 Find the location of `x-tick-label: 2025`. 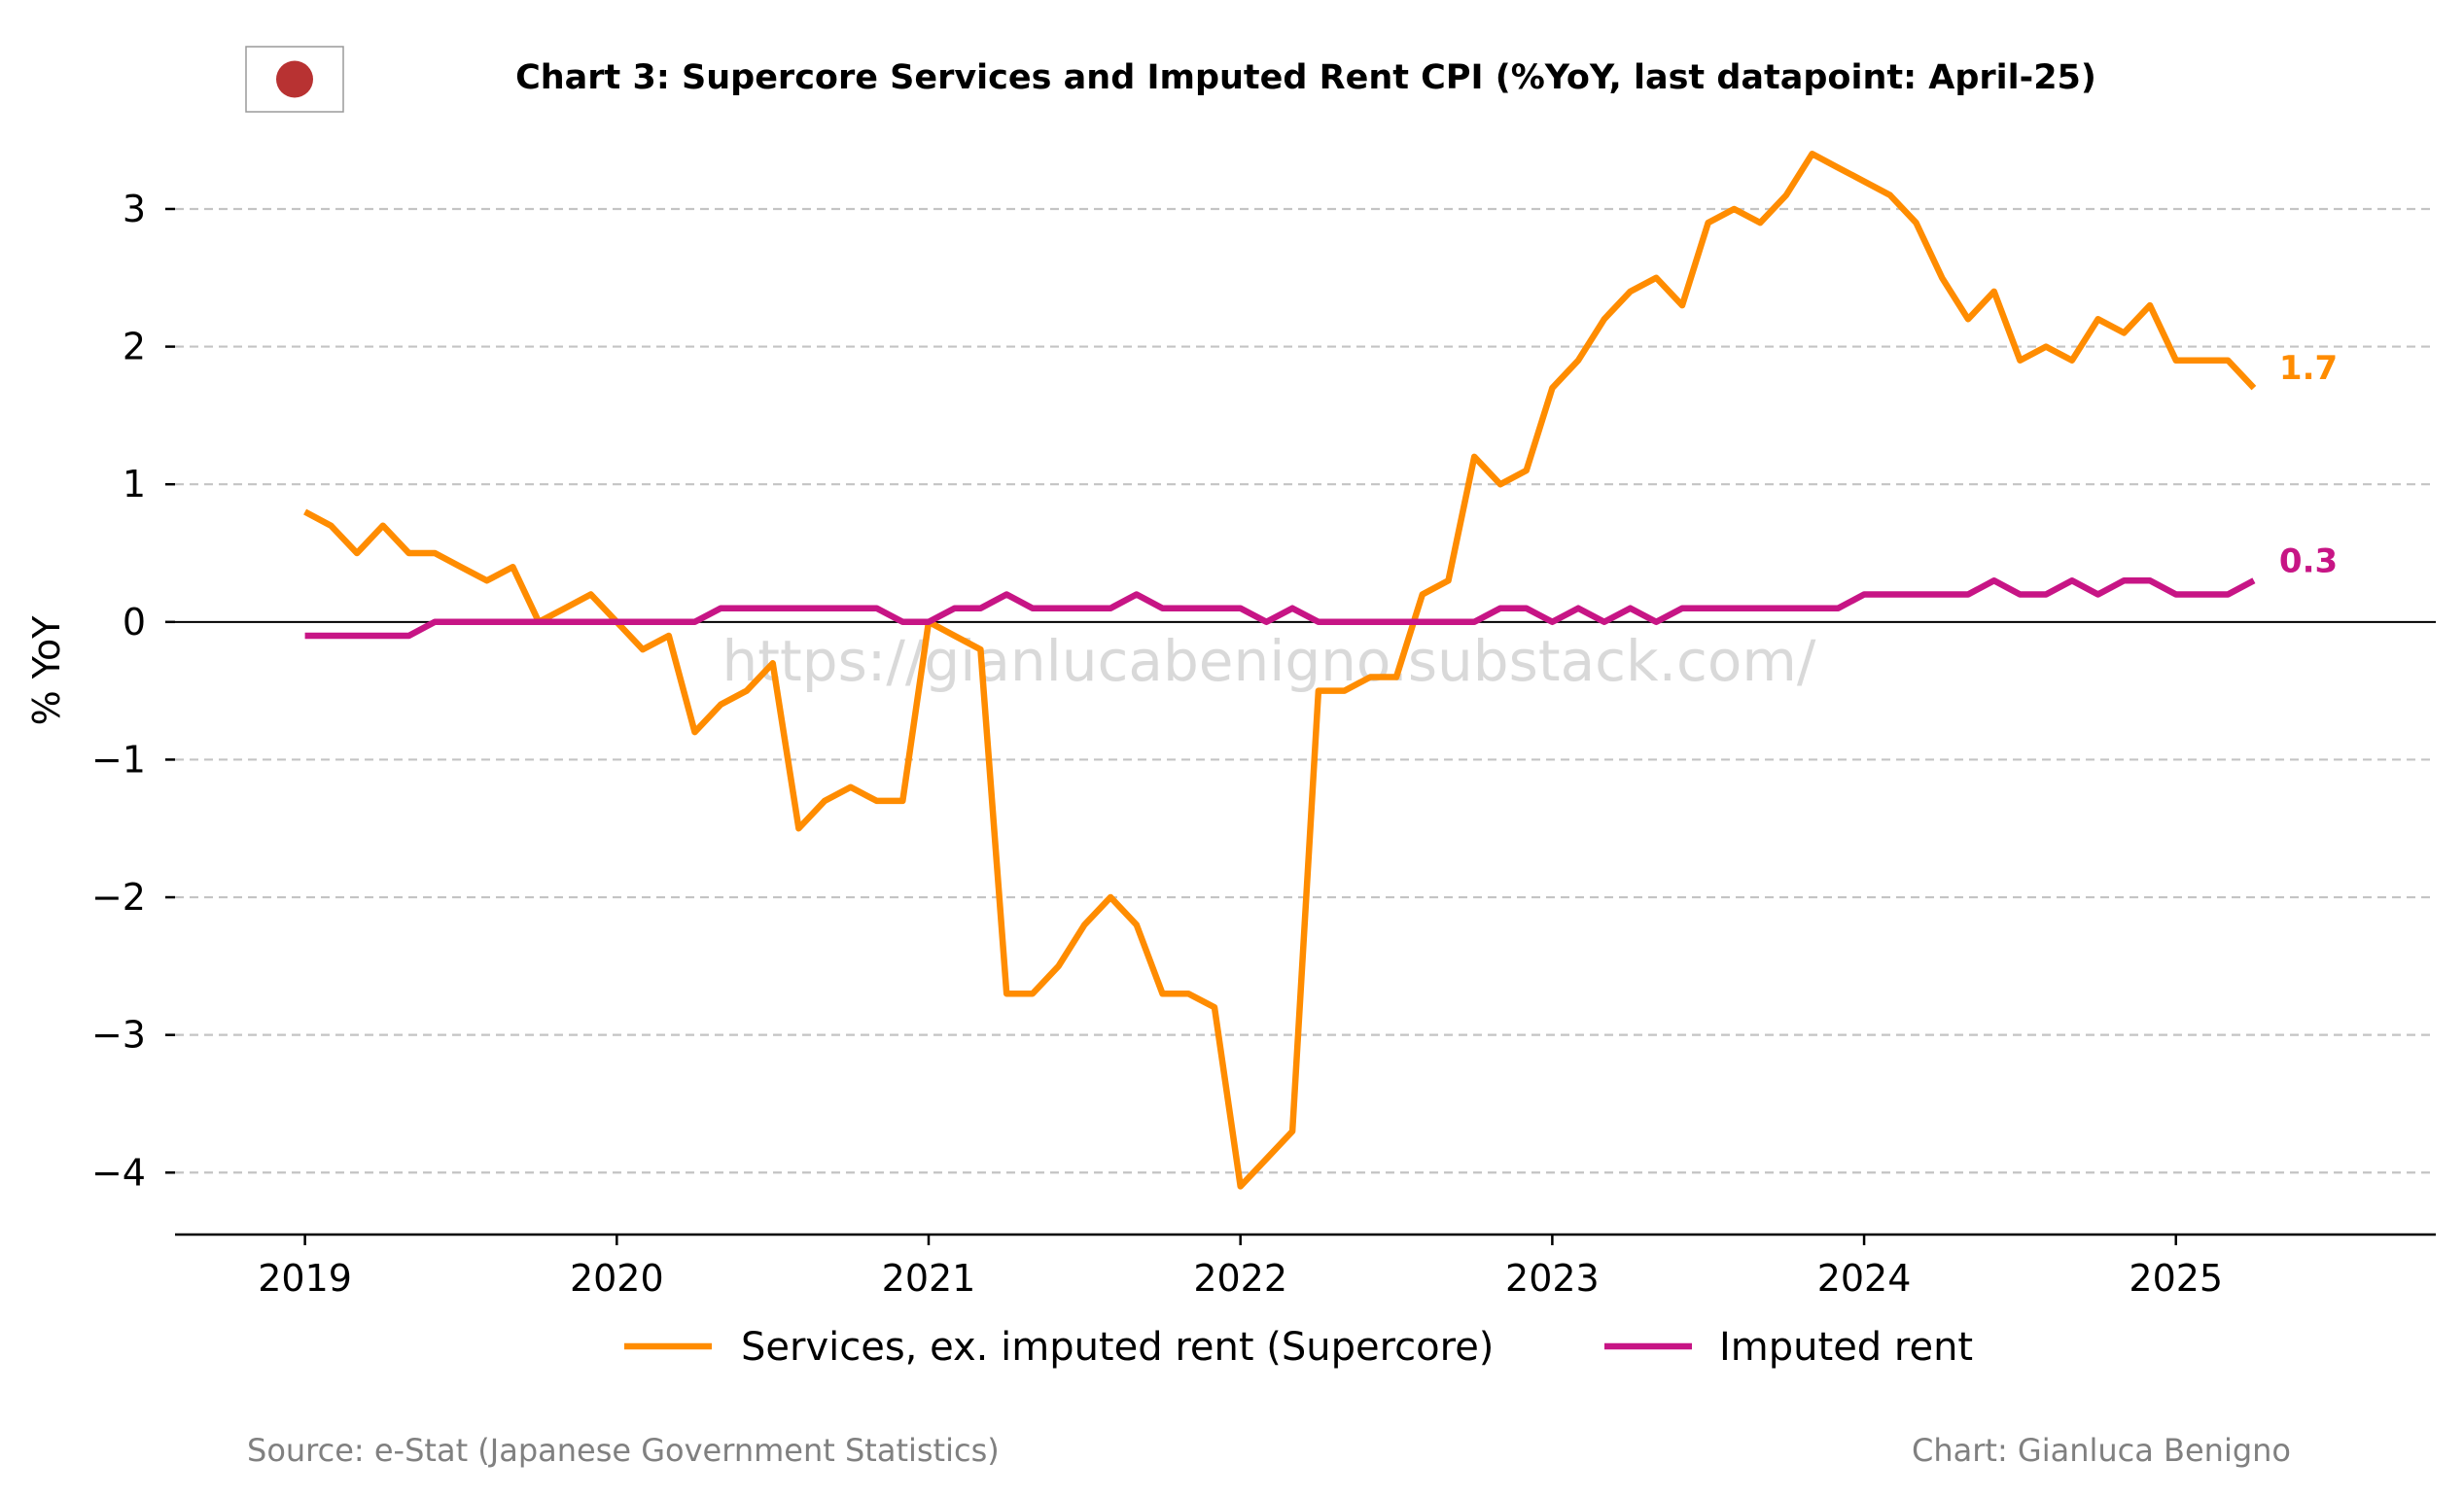

x-tick-label: 2025 is located at coordinates (2176, 1278).